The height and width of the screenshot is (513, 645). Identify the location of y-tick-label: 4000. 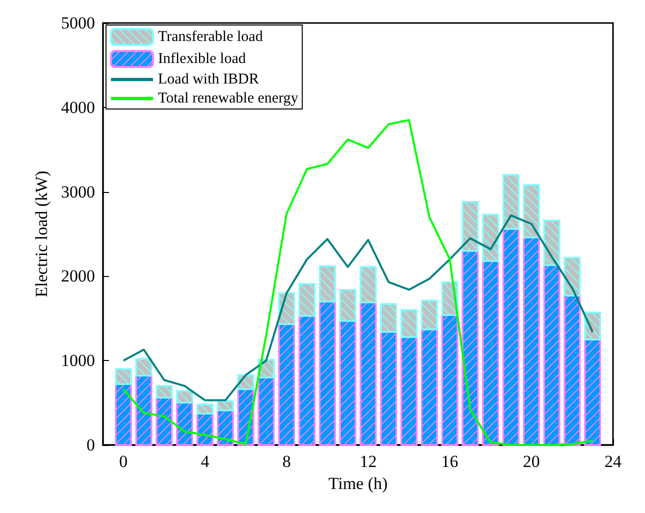
(78, 107).